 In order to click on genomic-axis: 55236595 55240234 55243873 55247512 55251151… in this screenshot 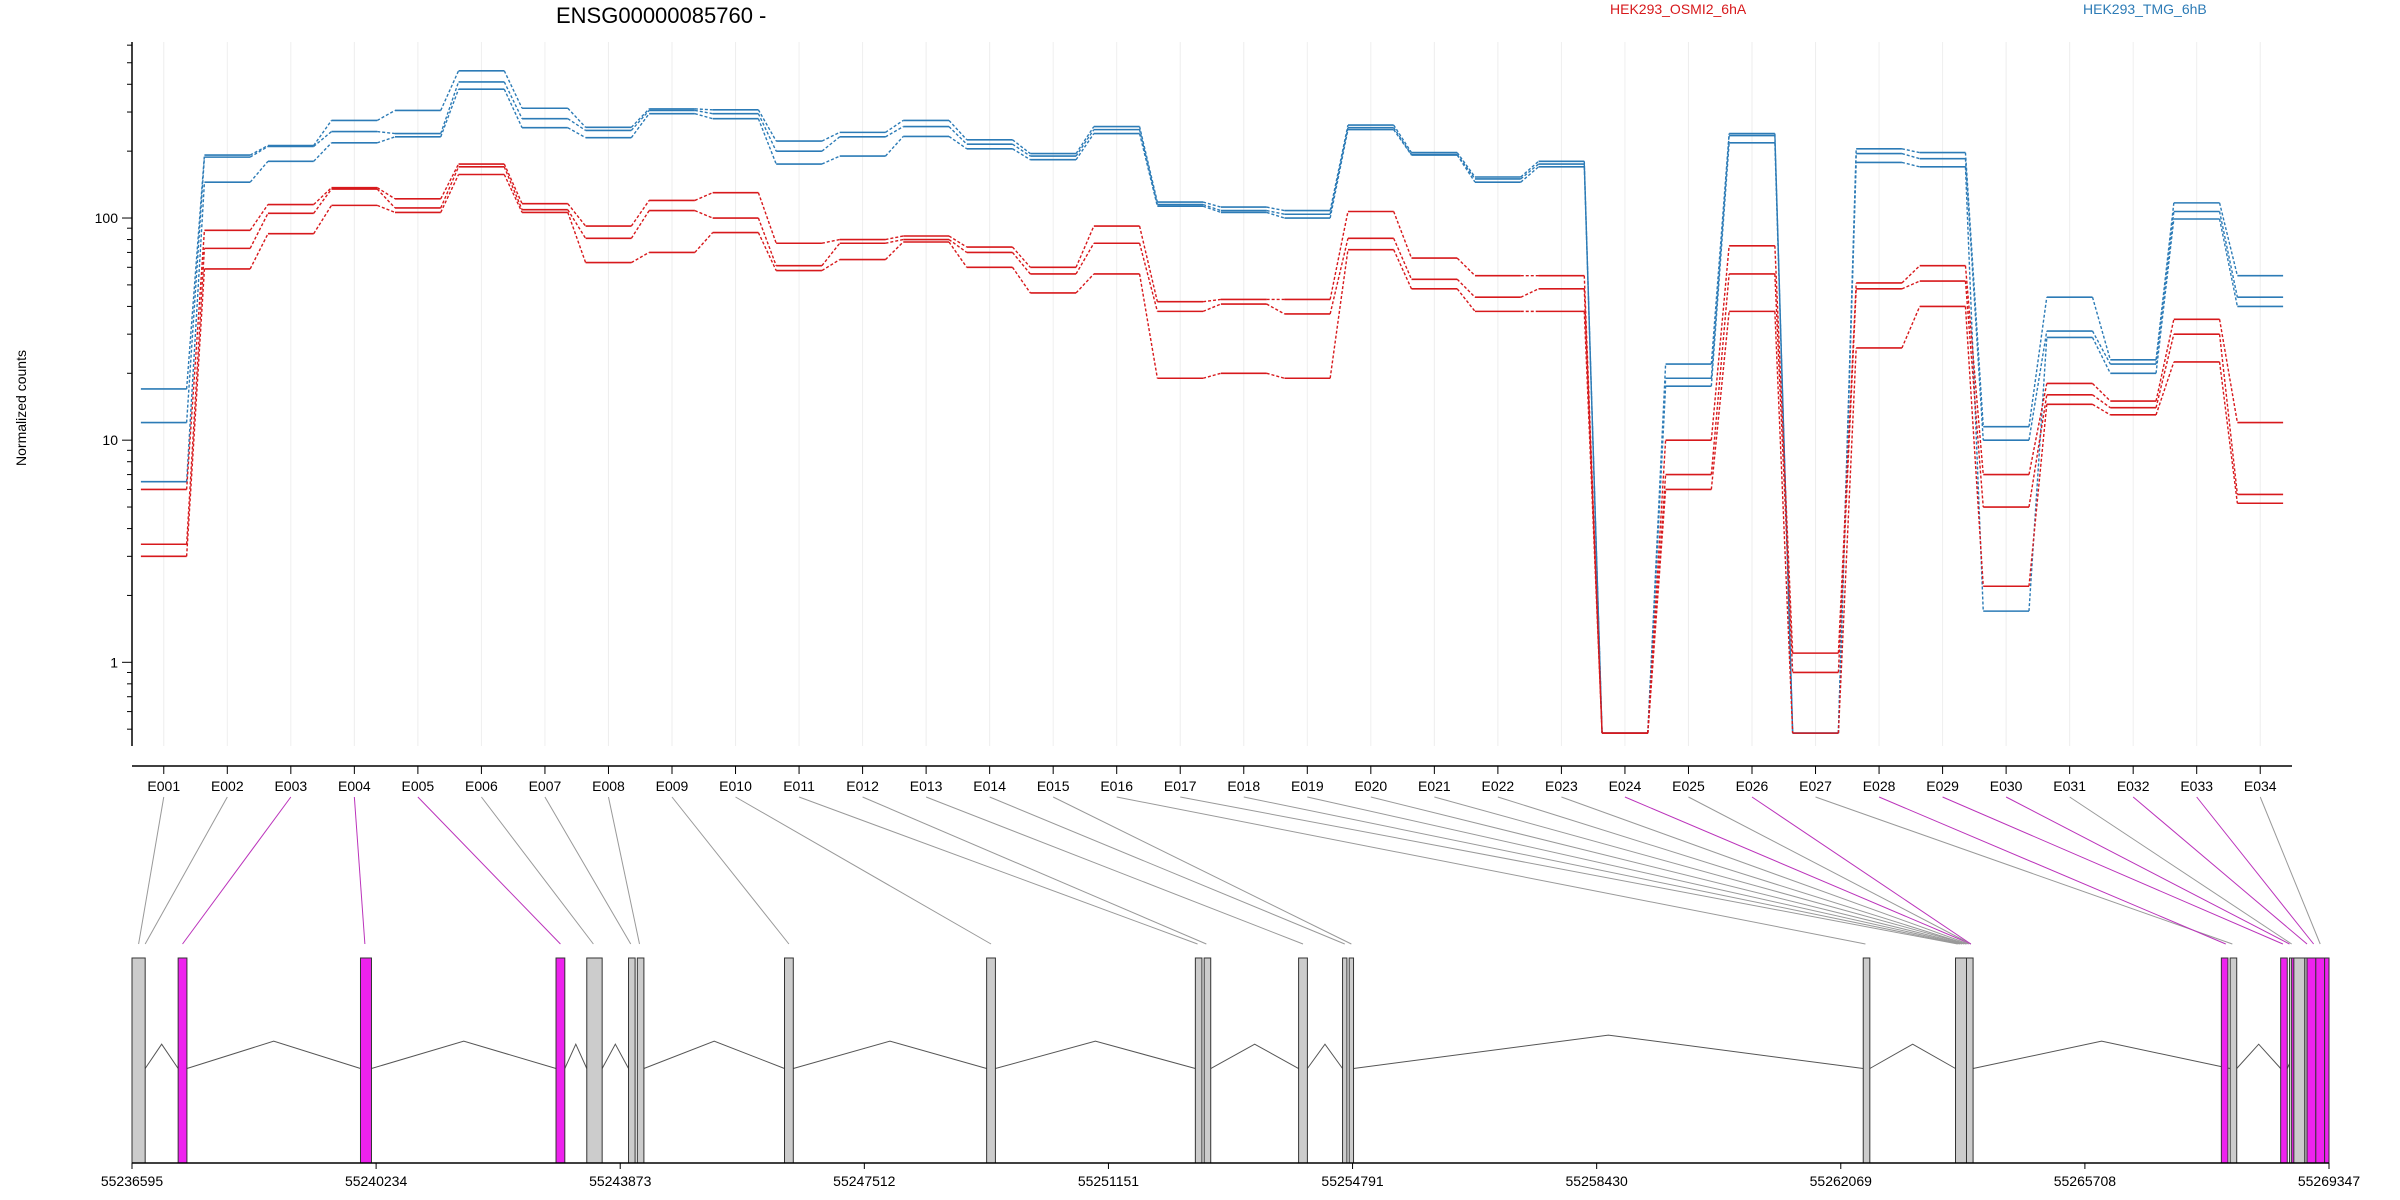, I will do `click(1231, 1175)`.